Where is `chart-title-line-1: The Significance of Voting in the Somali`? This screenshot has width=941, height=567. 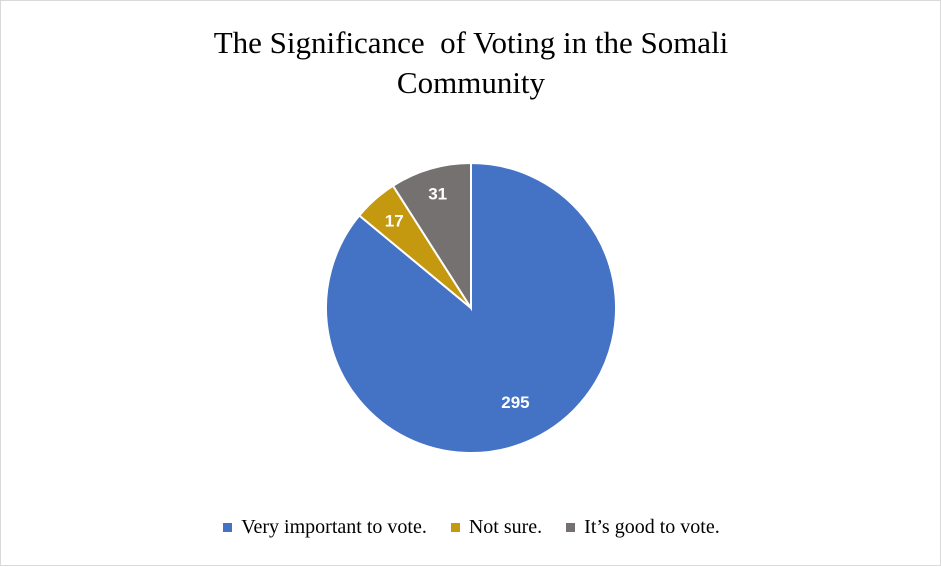 chart-title-line-1: The Significance of Voting in the Somali is located at coordinates (471, 42).